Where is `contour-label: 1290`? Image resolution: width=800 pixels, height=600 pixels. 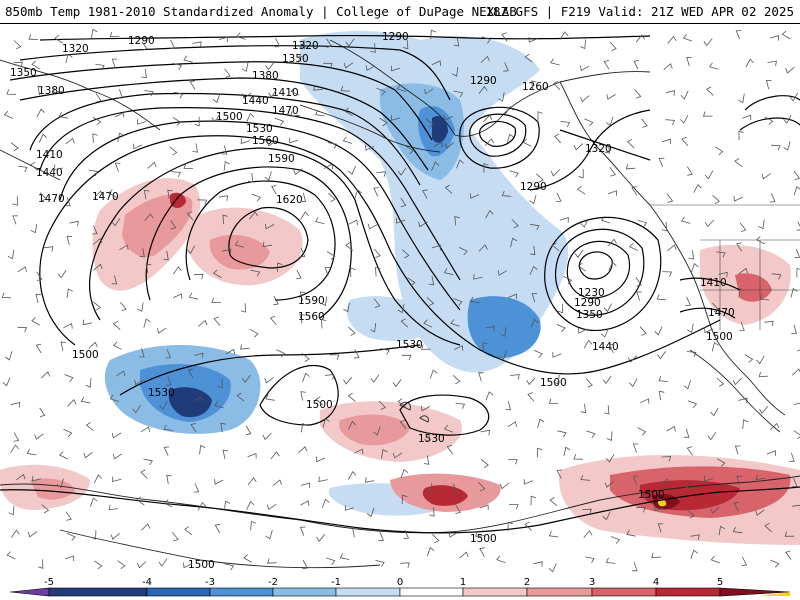 contour-label: 1290 is located at coordinates (533, 187).